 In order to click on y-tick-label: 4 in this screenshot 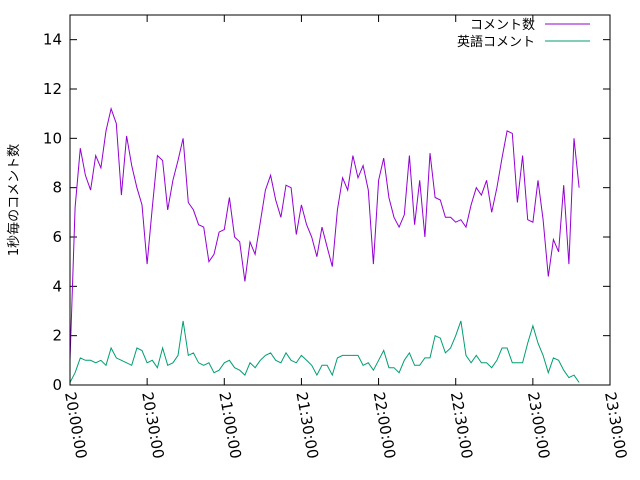, I will do `click(57, 286)`.